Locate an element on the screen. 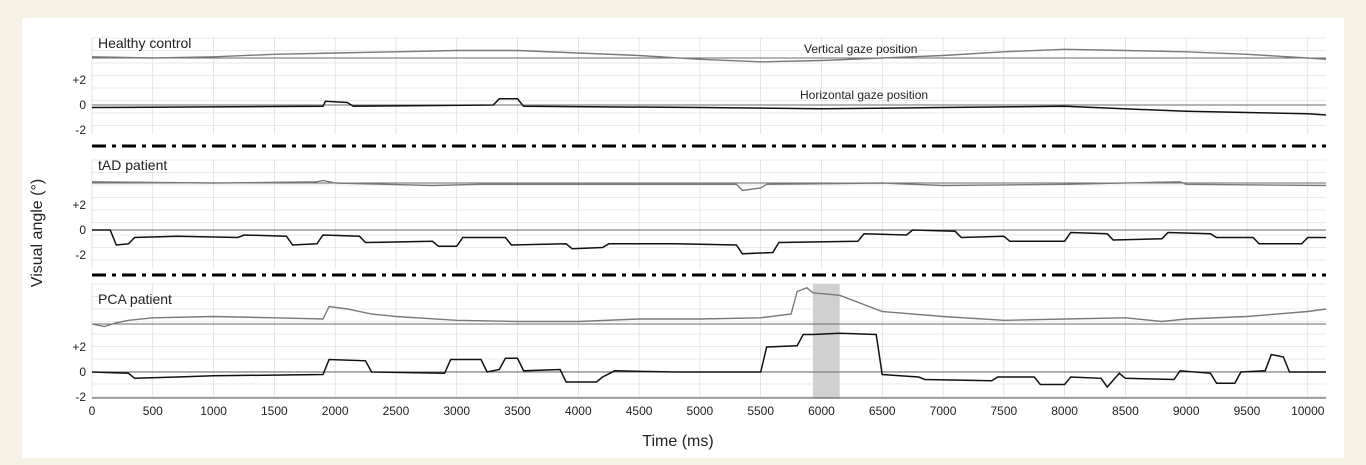 This screenshot has width=1366, height=465. shaded-region-group is located at coordinates (826, 341).